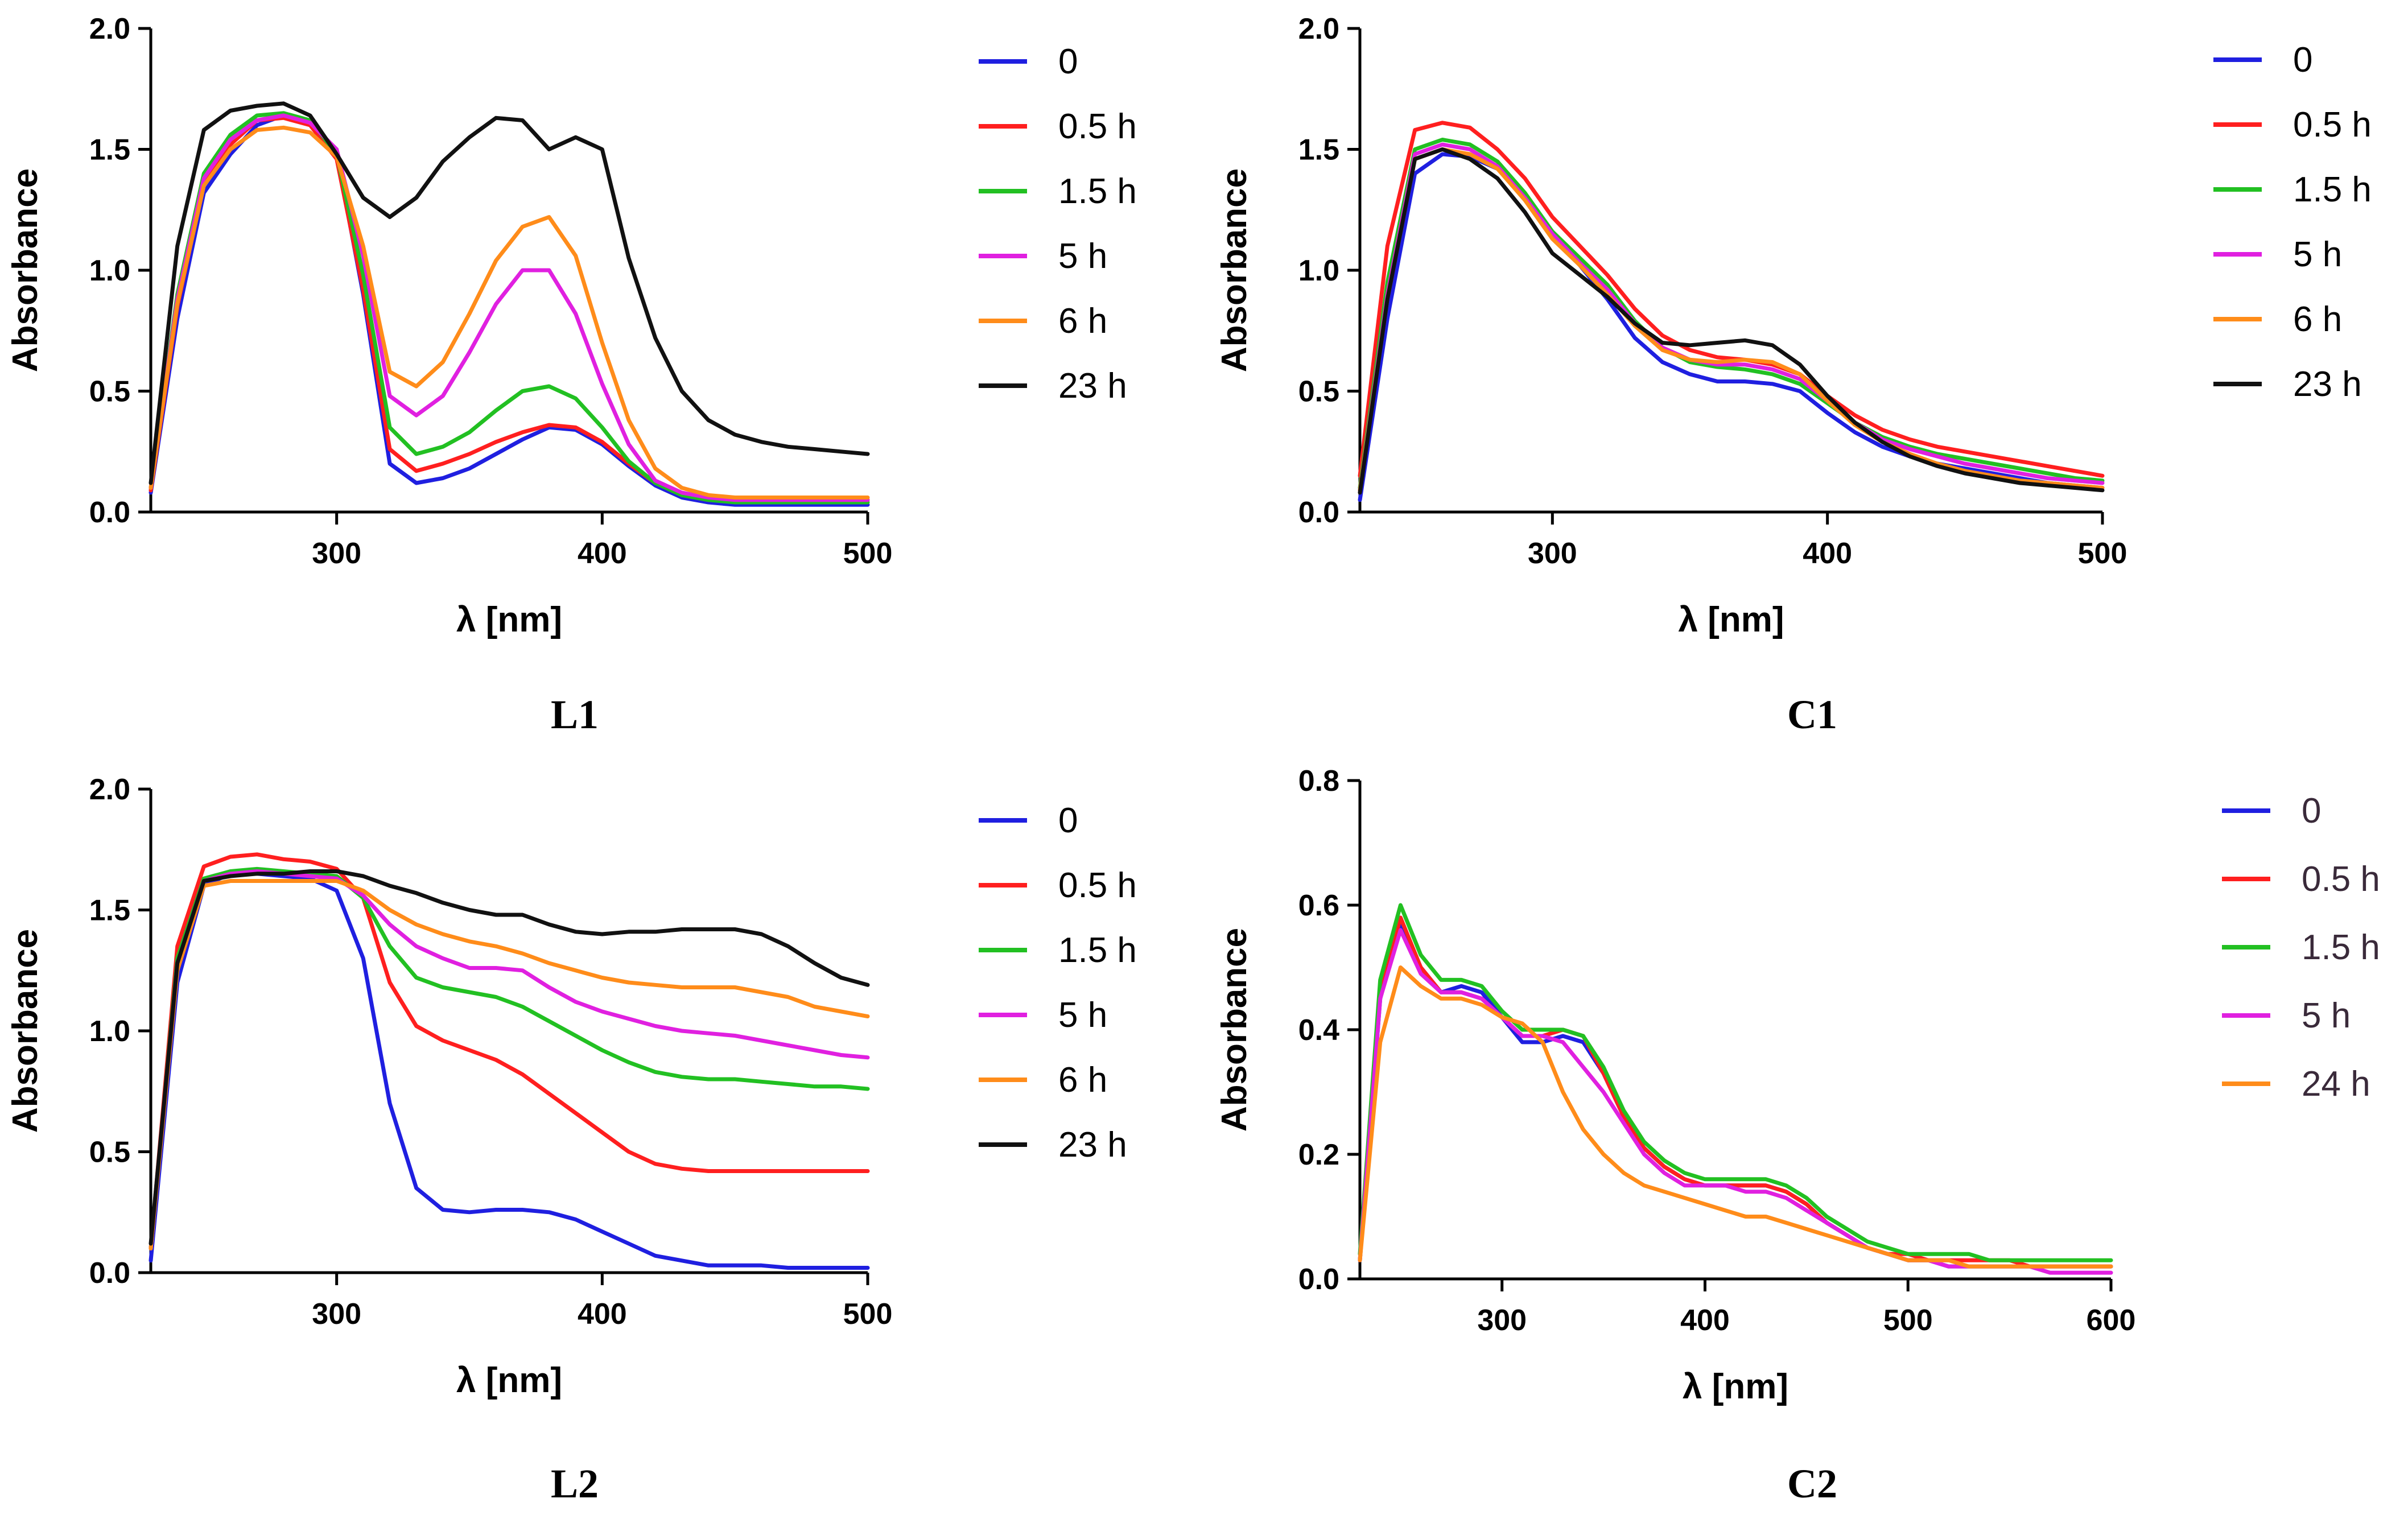  What do you see at coordinates (2336, 1084) in the screenshot?
I see `legend-label: 24 h` at bounding box center [2336, 1084].